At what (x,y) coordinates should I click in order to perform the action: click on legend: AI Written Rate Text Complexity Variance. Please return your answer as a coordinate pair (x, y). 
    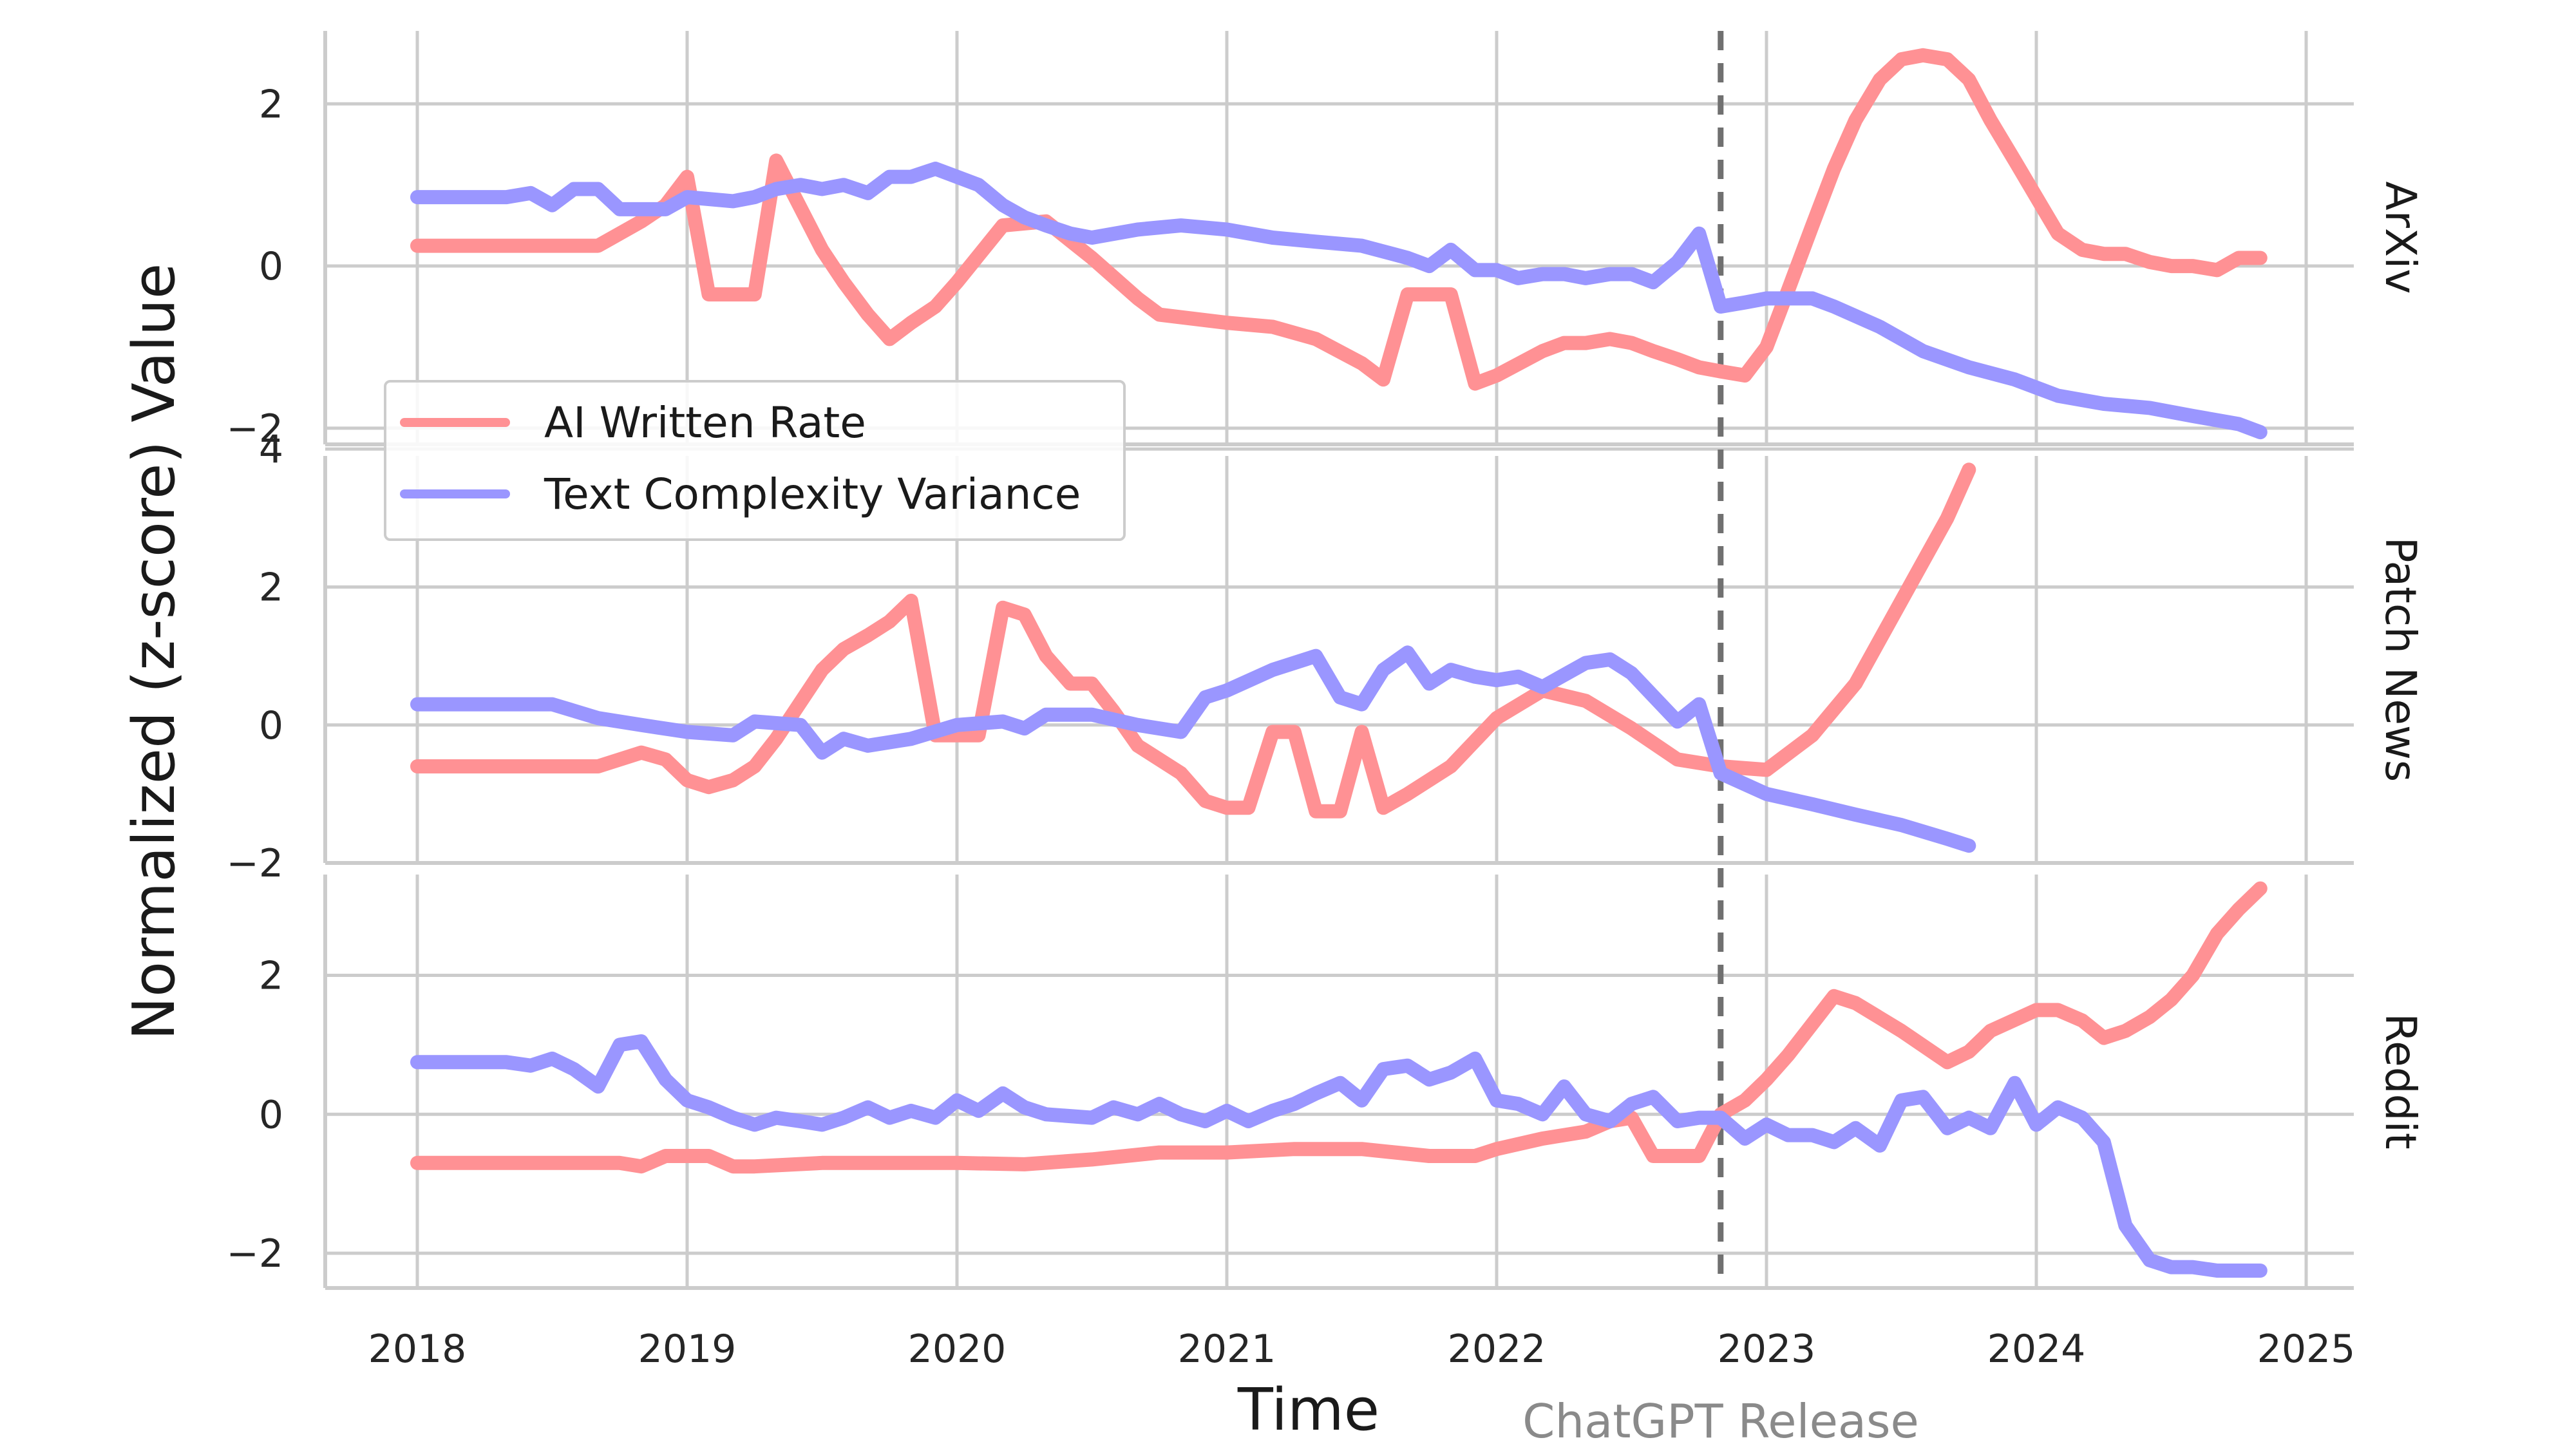
    Looking at the image, I should click on (755, 461).